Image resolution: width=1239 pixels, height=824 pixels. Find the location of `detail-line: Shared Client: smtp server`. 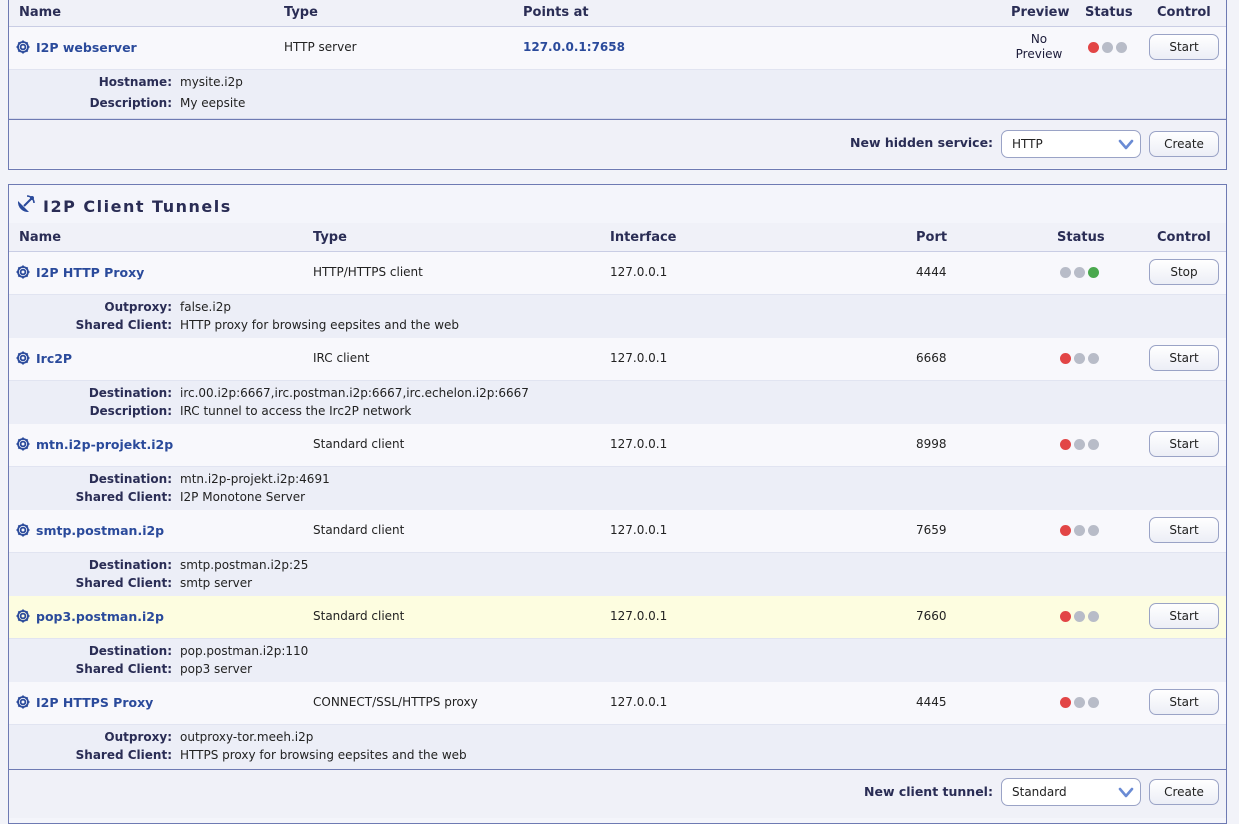

detail-line: Shared Client: smtp server is located at coordinates (130, 583).